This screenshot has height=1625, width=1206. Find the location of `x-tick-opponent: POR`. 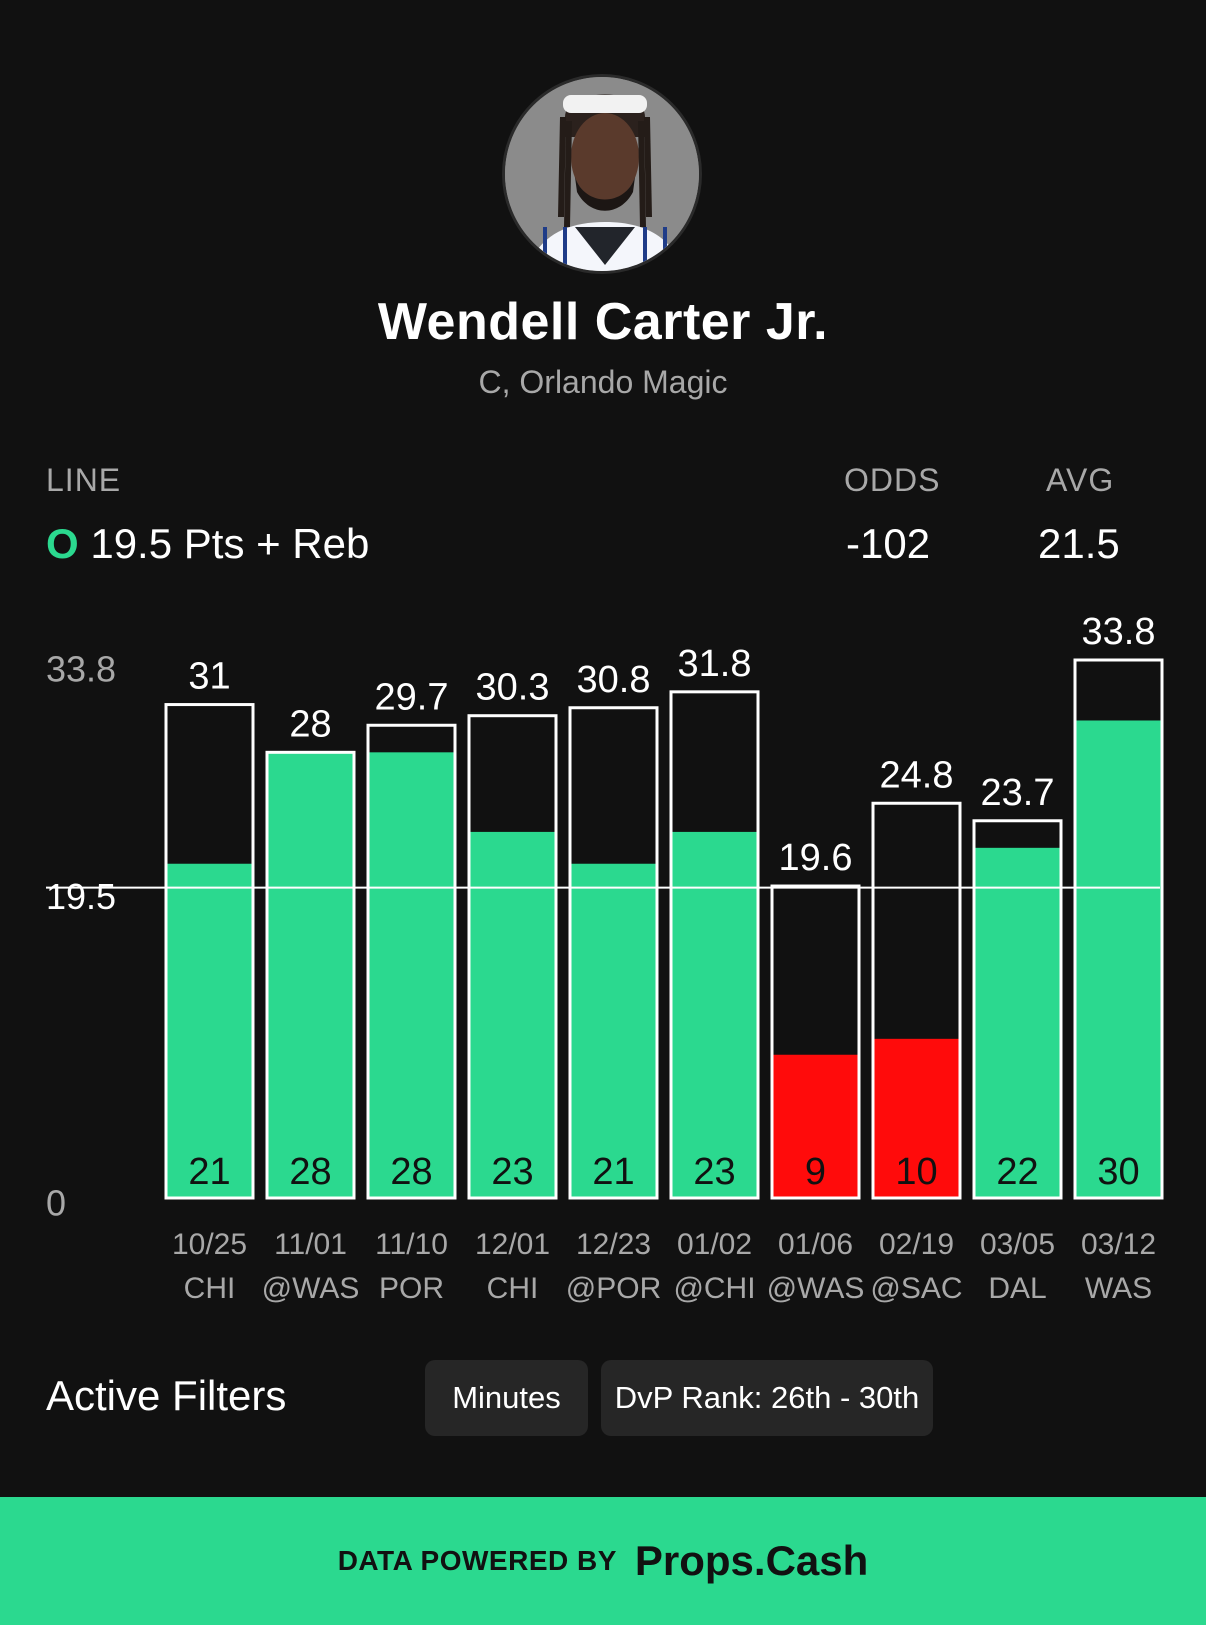

x-tick-opponent: POR is located at coordinates (411, 1288).